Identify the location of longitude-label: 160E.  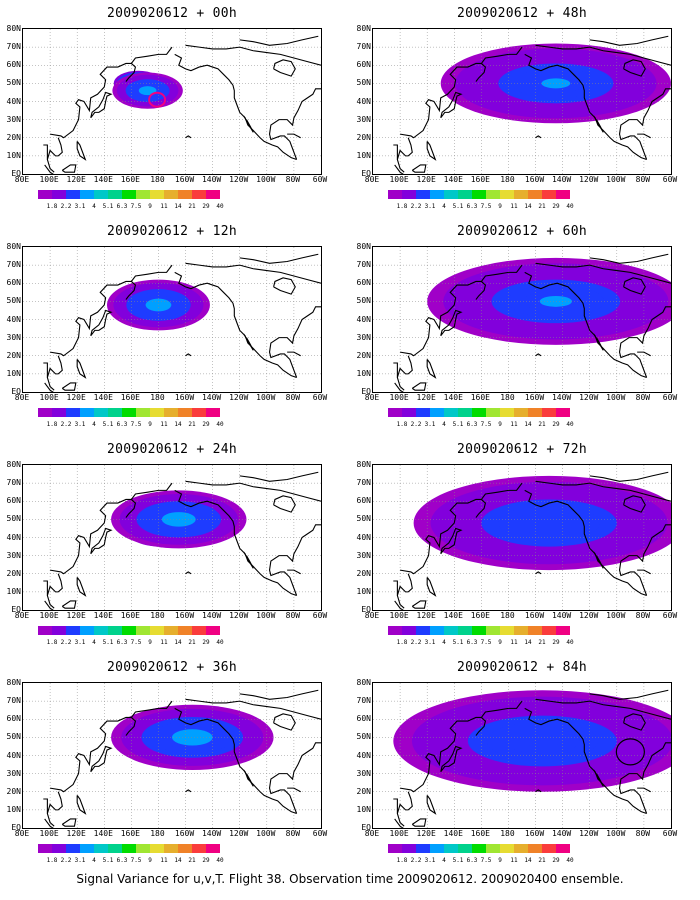
(480, 179).